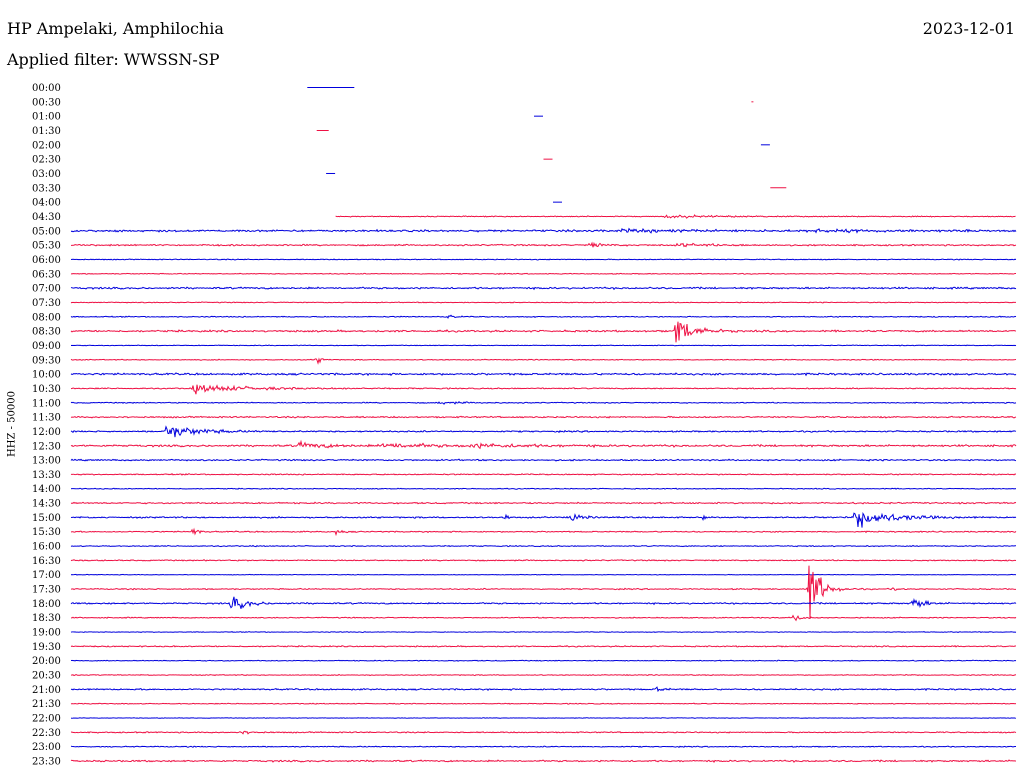  What do you see at coordinates (46, 88) in the screenshot?
I see `row-time-label: 00:00` at bounding box center [46, 88].